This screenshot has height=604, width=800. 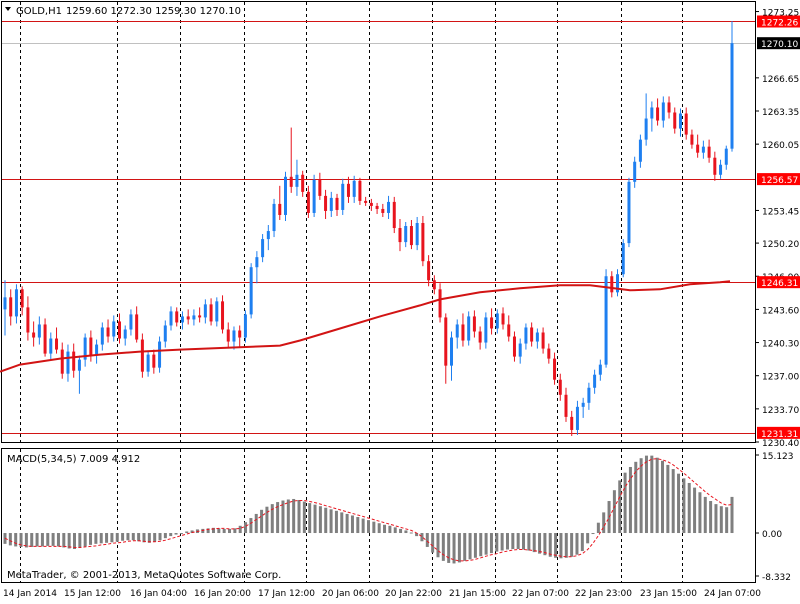 I want to click on macd-title: MACD(5,34,5) 7.009 4.912, so click(x=73, y=459).